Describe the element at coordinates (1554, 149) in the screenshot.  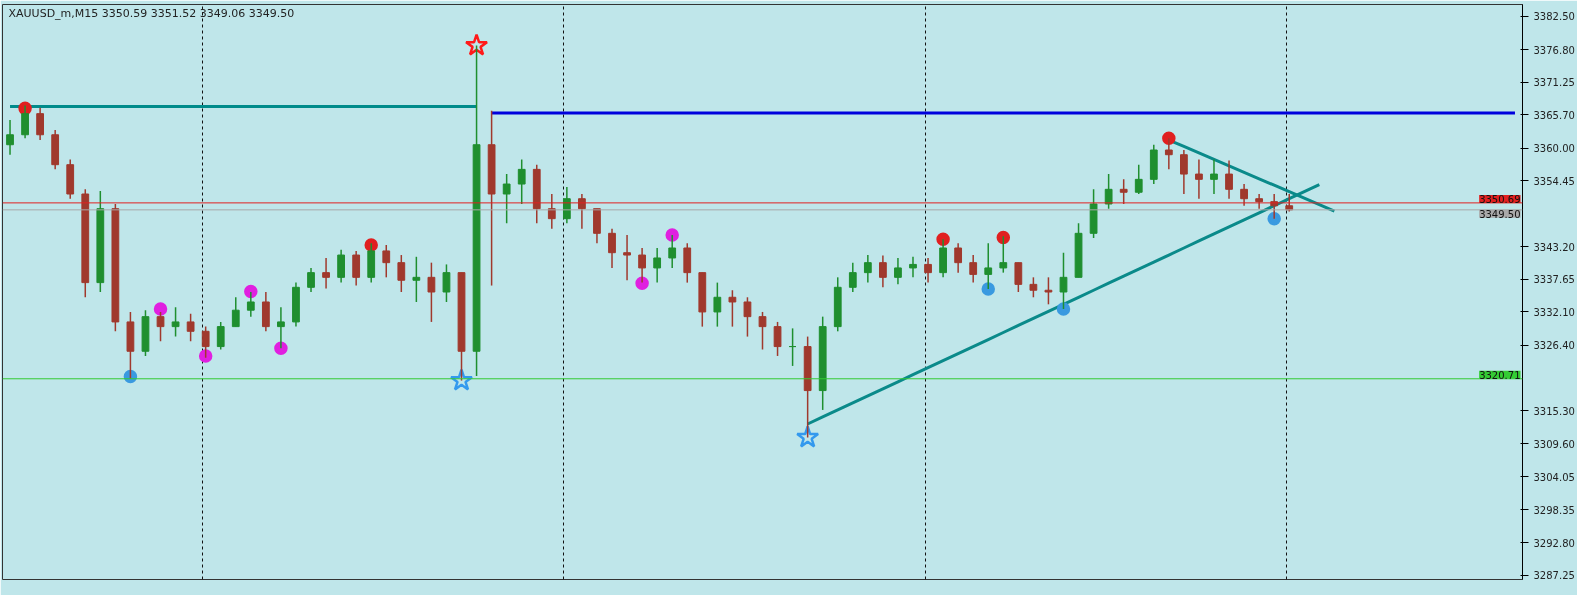
I see `y-tick-label: 3360.00` at that location.